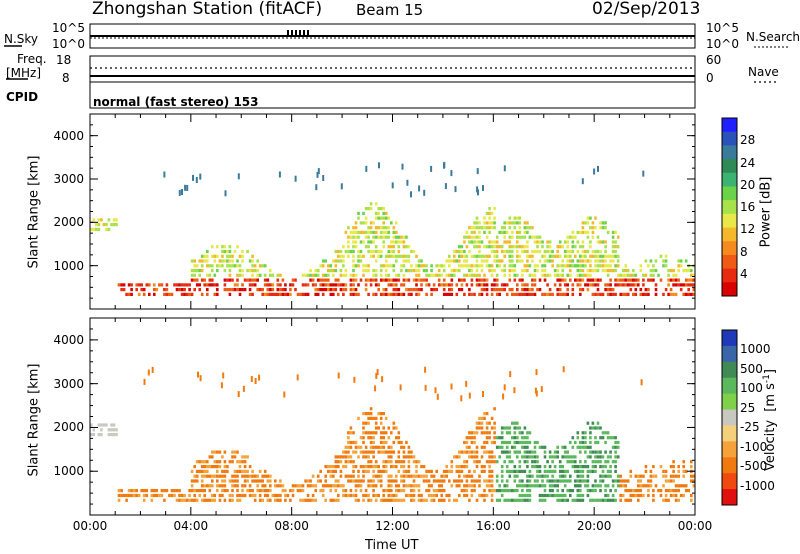 The height and width of the screenshot is (554, 800). I want to click on velocity-label-unit: [m s, so click(771, 397).